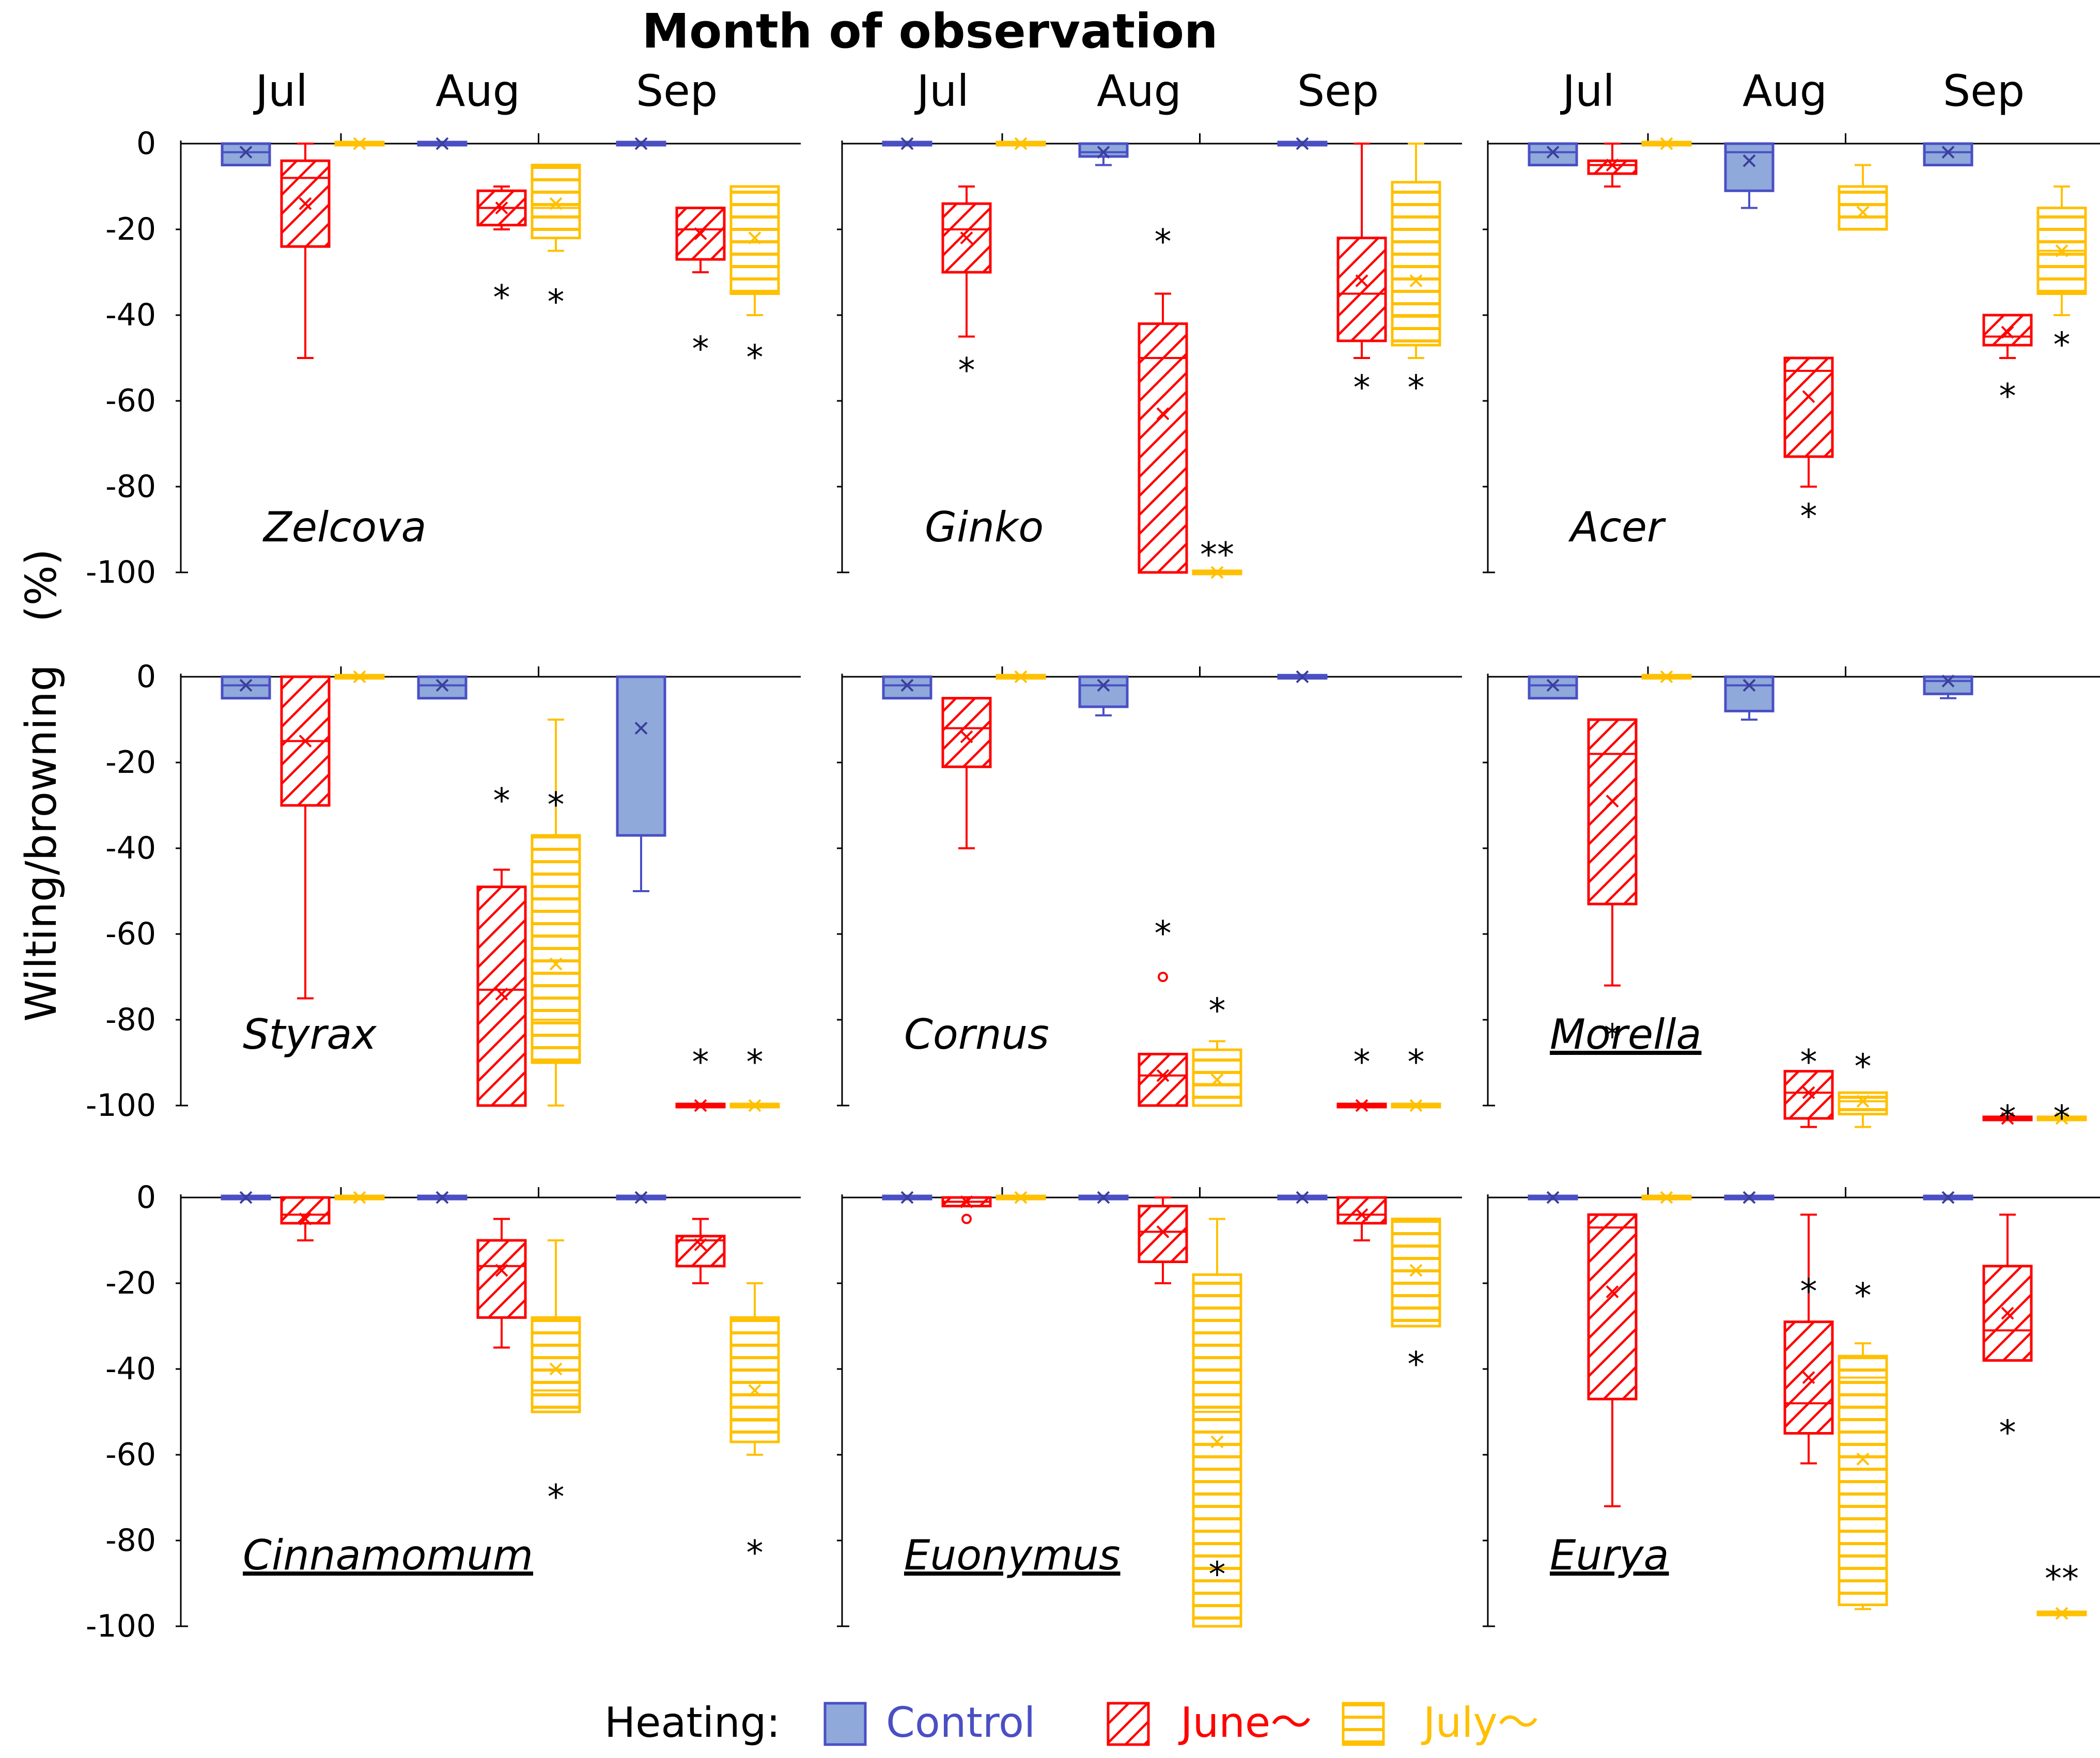  Describe the element at coordinates (1791, 319) in the screenshot. I see `panel-acer: Jul Aug Sep Acer * * *` at that location.